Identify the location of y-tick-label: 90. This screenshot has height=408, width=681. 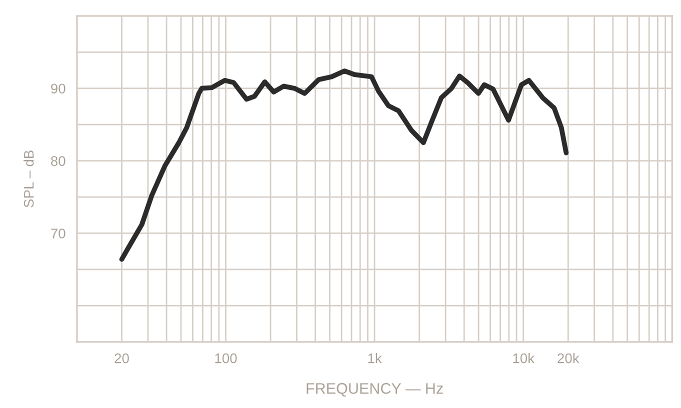
(58, 89).